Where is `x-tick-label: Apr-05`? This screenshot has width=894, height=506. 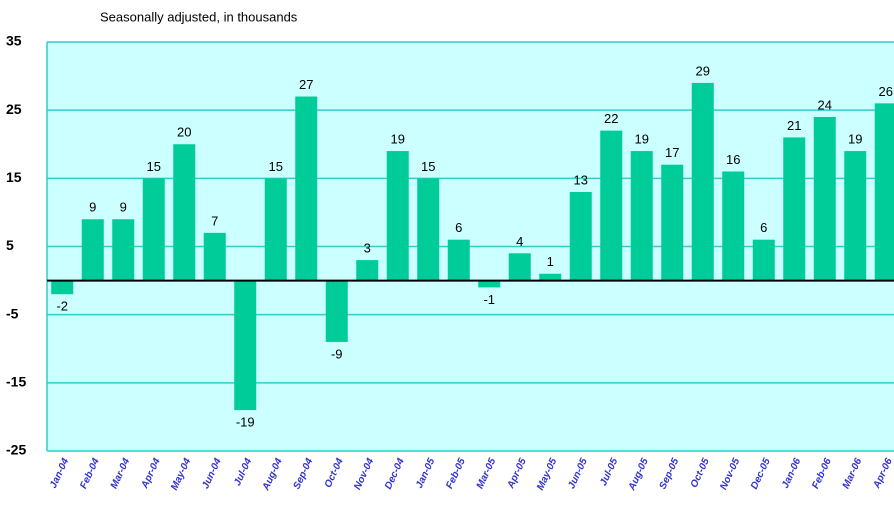 x-tick-label: Apr-05 is located at coordinates (517, 473).